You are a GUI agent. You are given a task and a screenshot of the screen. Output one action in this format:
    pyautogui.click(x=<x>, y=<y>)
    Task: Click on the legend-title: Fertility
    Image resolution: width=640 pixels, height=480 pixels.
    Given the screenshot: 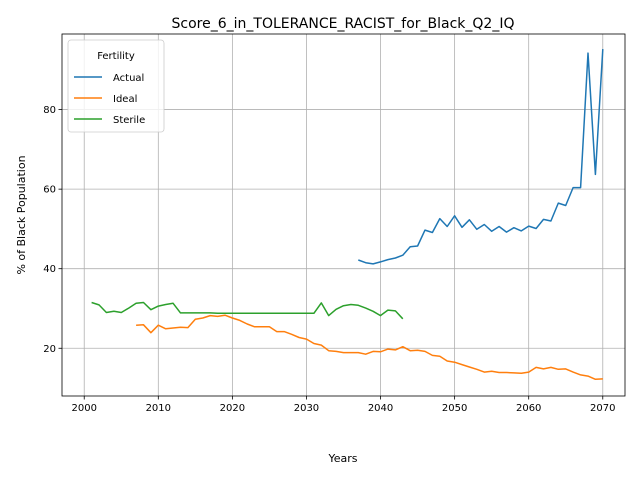 What is the action you would take?
    pyautogui.click(x=116, y=56)
    